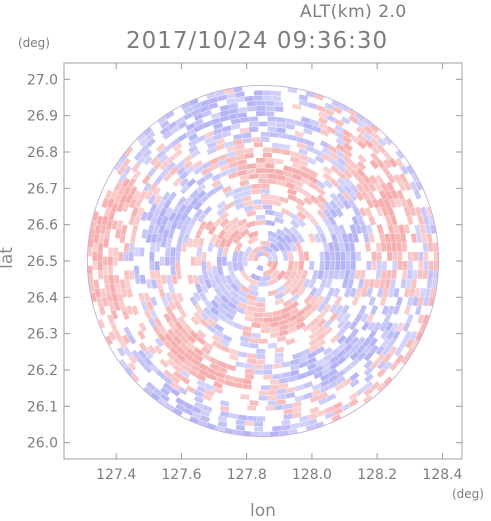 The height and width of the screenshot is (521, 491). What do you see at coordinates (42, 262) in the screenshot?
I see `y-tick-label: 26.5` at bounding box center [42, 262].